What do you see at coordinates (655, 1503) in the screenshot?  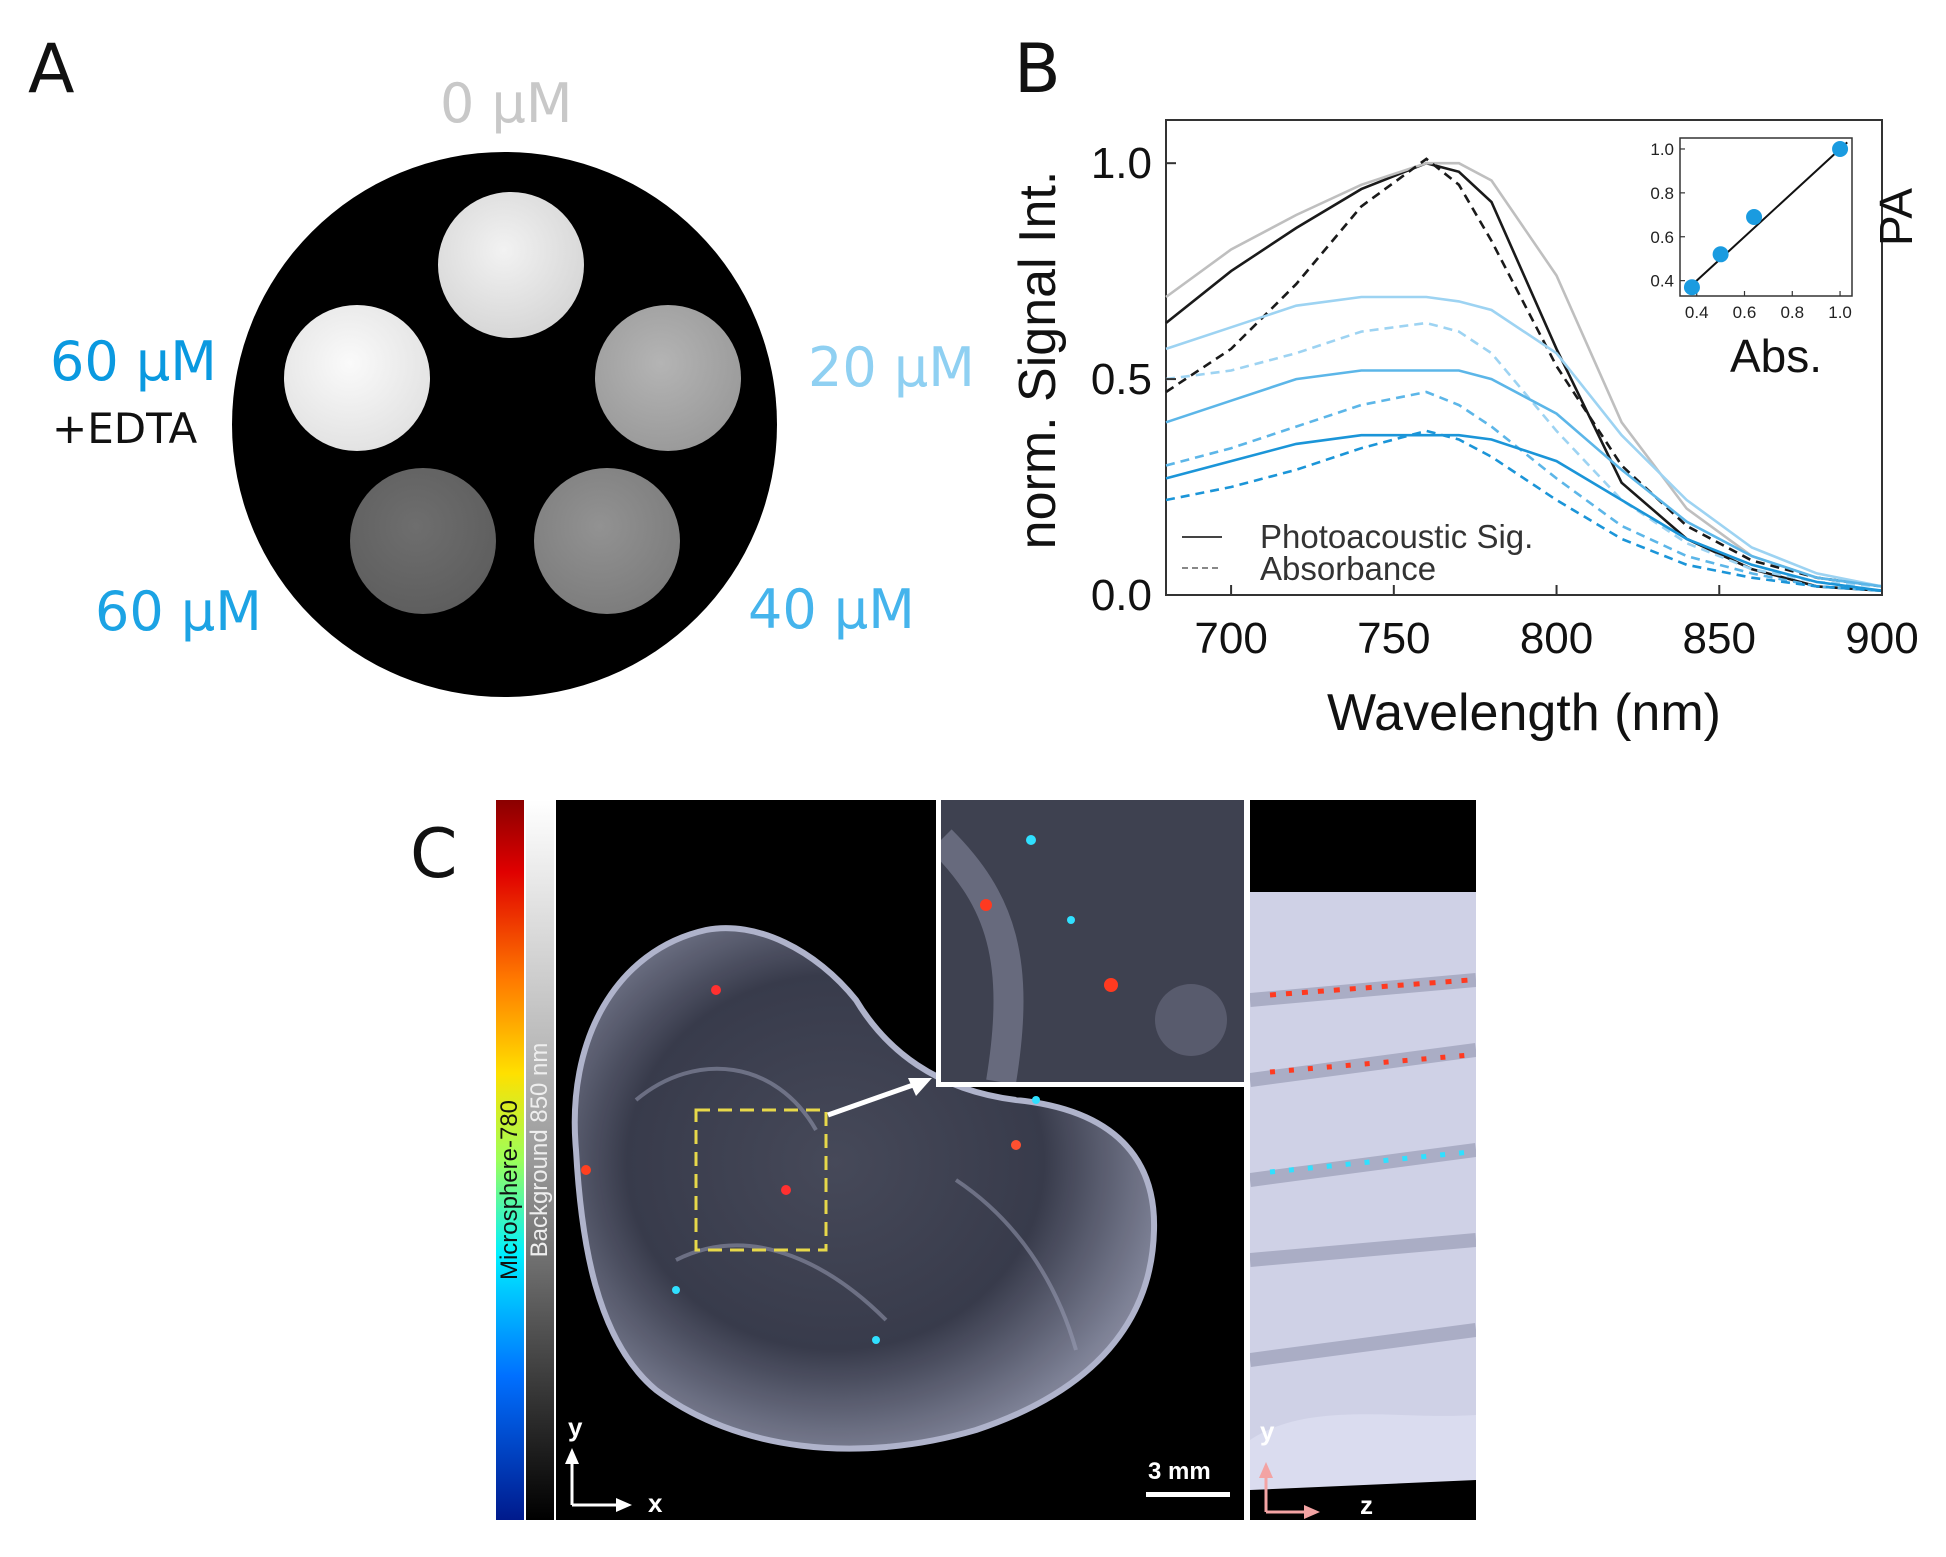 I see `axis-x-label: x` at bounding box center [655, 1503].